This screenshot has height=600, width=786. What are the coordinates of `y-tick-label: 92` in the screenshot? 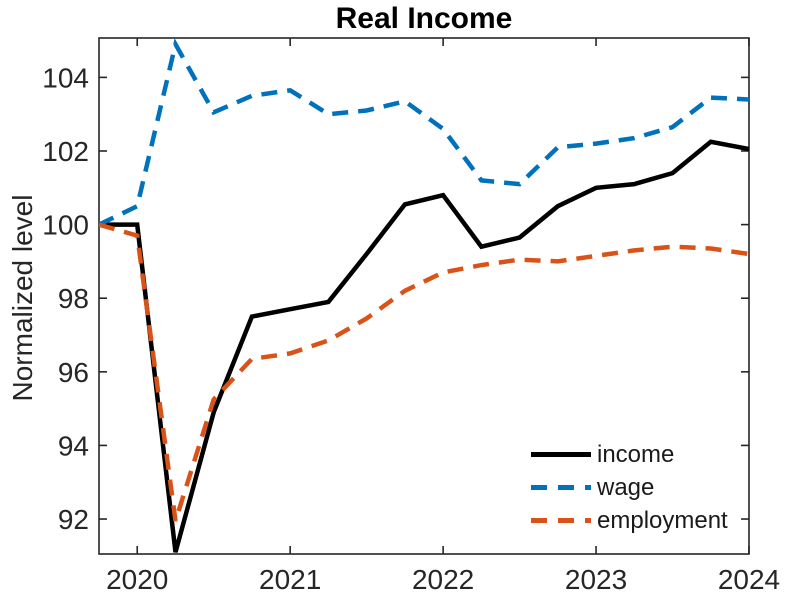 It's located at (73, 519).